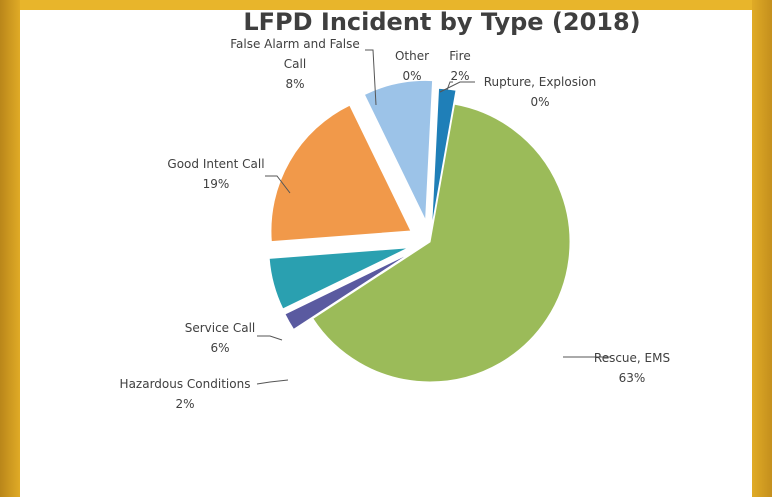 This screenshot has height=497, width=772. I want to click on data-label-category: Fire, so click(459, 56).